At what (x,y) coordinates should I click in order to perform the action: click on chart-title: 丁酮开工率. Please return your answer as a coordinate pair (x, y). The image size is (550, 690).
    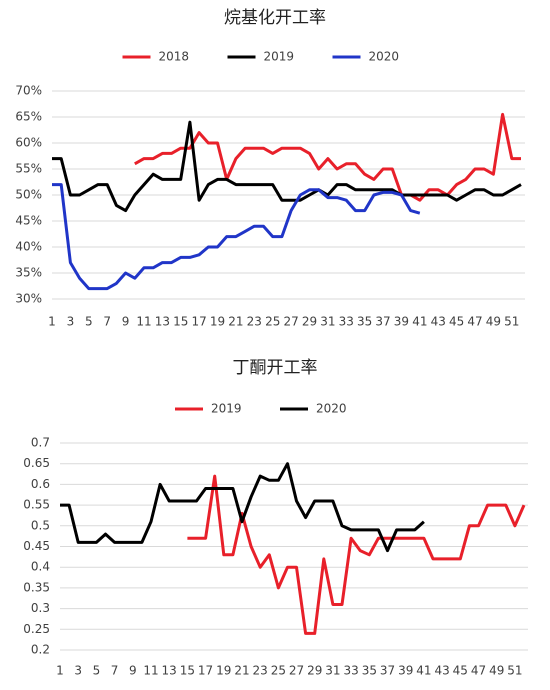
    Looking at the image, I should click on (275, 368).